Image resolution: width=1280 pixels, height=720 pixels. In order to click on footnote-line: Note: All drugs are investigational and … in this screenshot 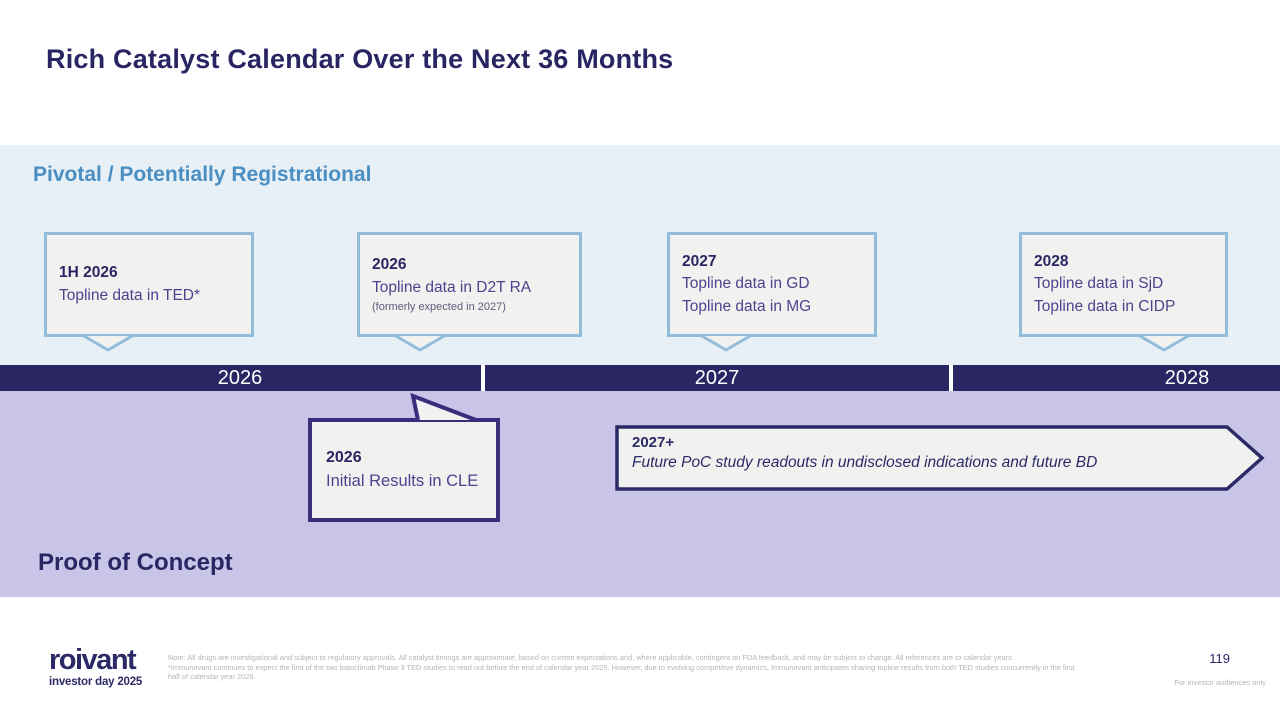, I will do `click(590, 657)`.